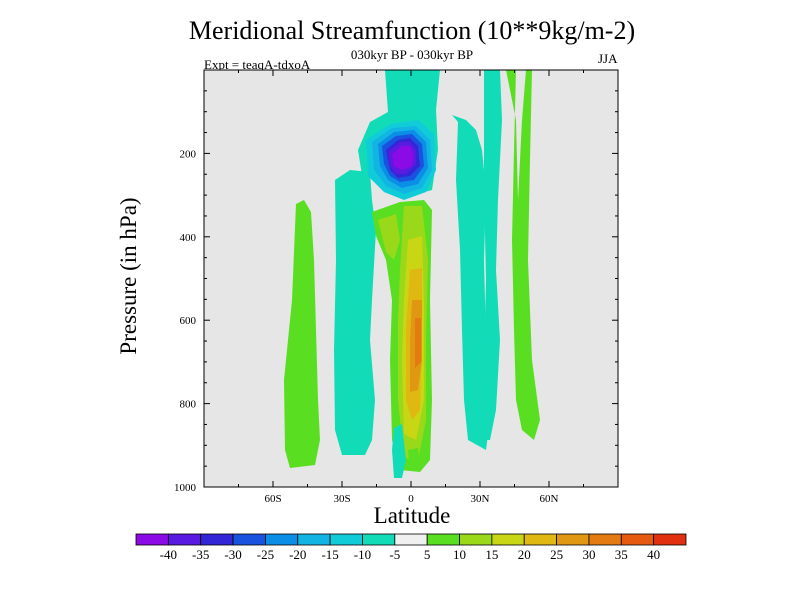 The width and height of the screenshot is (800, 600). I want to click on contour-neg5-right1, so click(471, 282).